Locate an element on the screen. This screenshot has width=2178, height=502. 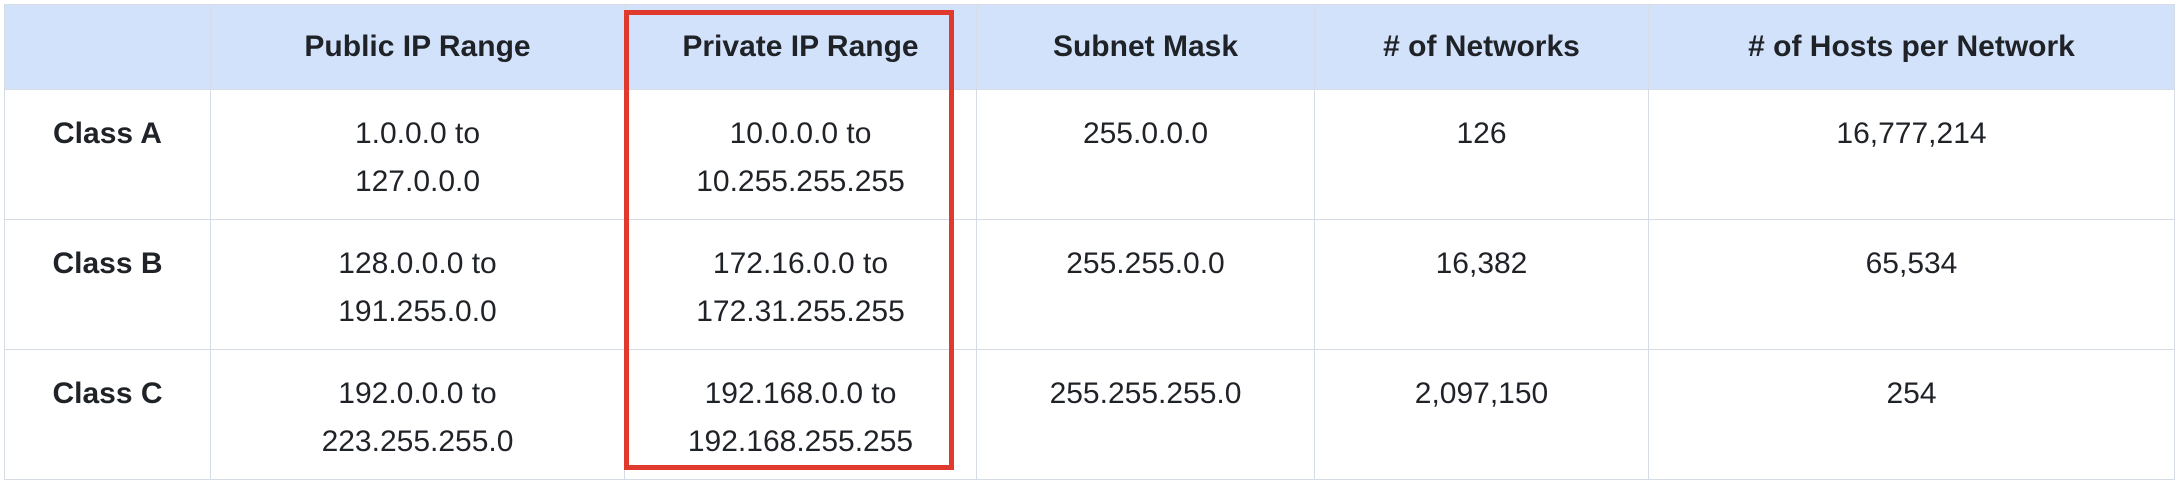
row-label-class-b: Class B is located at coordinates (107, 284).